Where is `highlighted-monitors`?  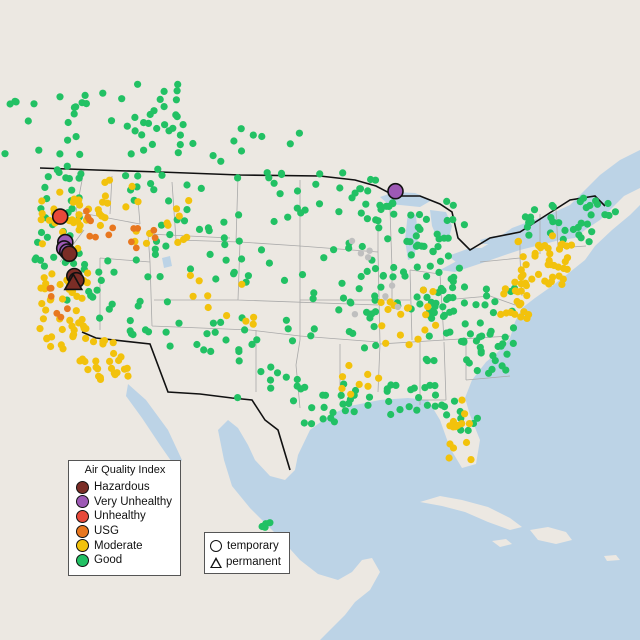 highlighted-monitors is located at coordinates (227, 236).